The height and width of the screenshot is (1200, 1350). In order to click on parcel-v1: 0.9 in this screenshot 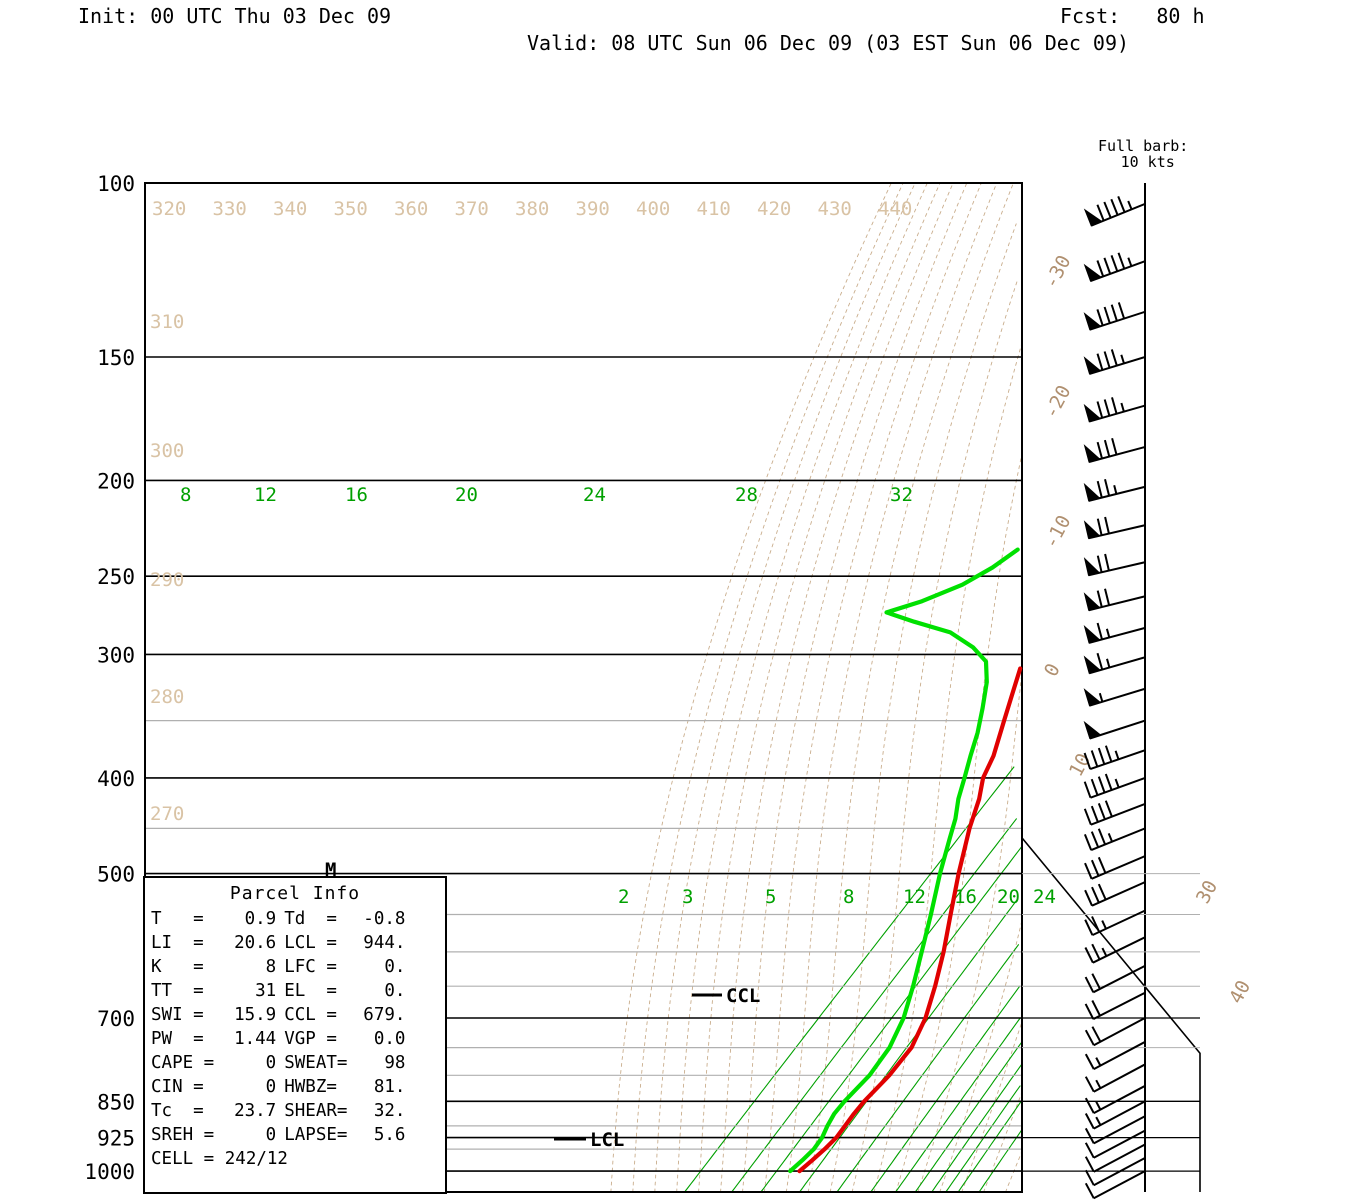, I will do `click(260, 919)`.